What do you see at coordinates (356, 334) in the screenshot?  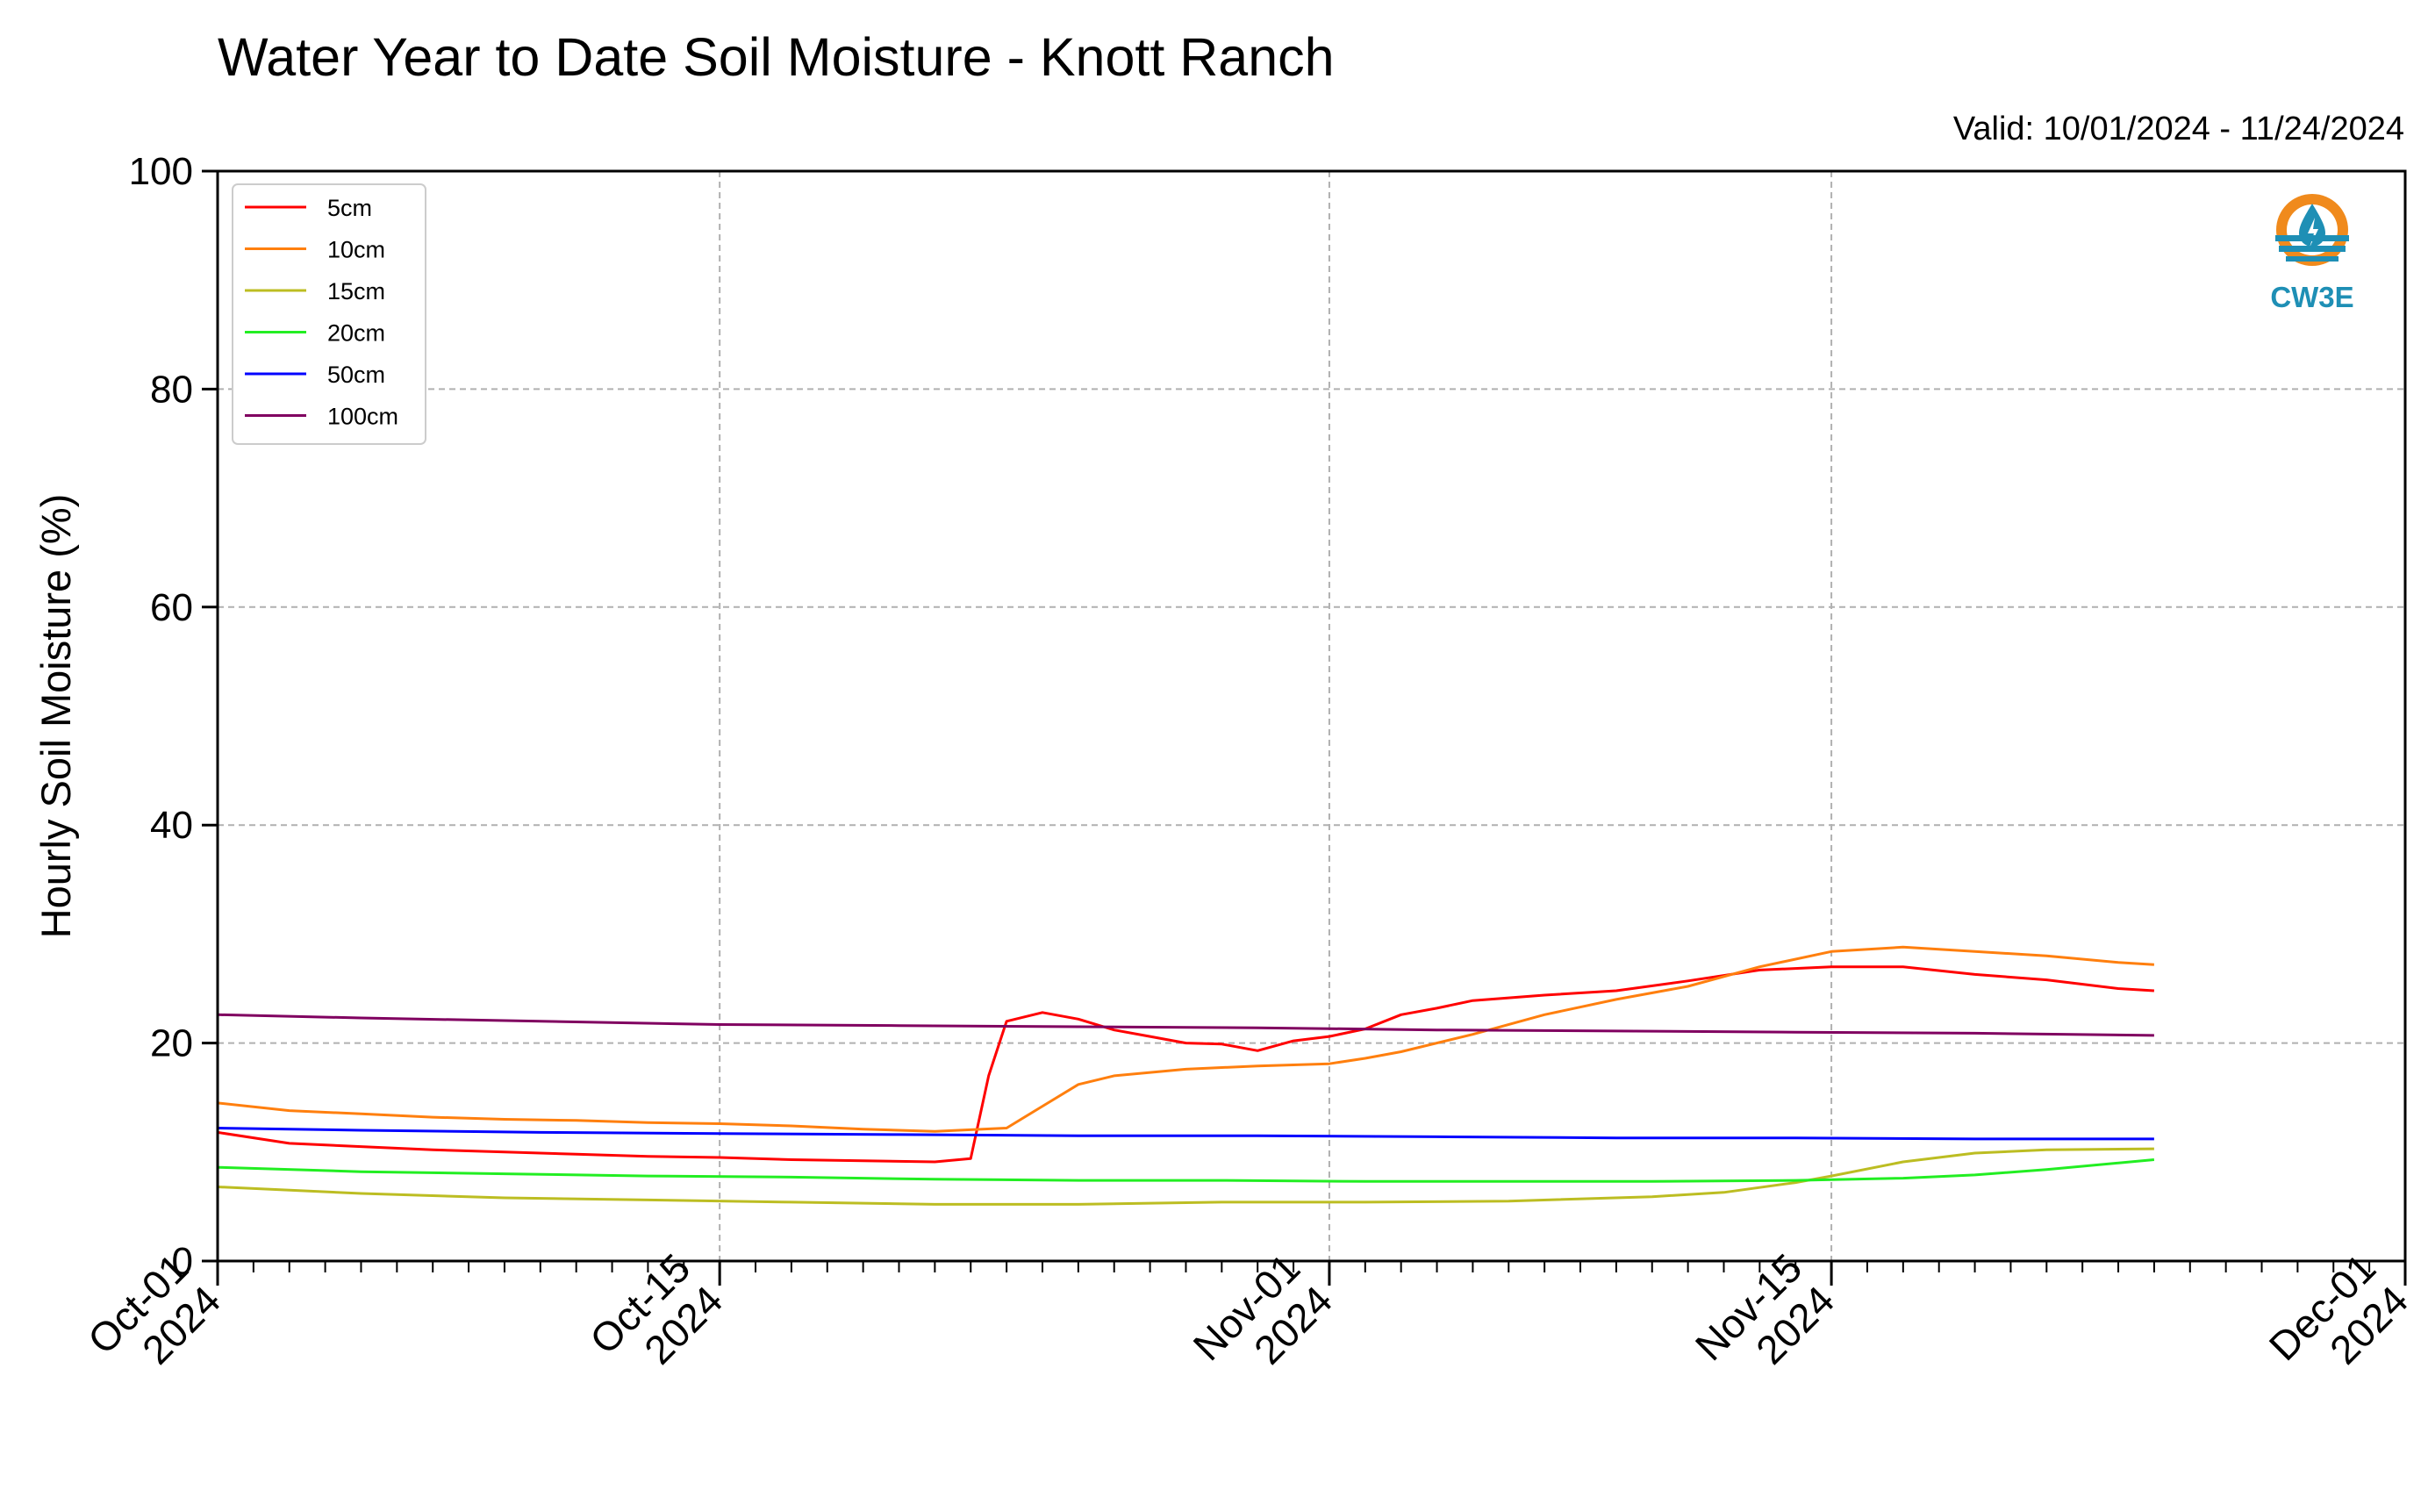 I see `legend-label-20cm: 20cm` at bounding box center [356, 334].